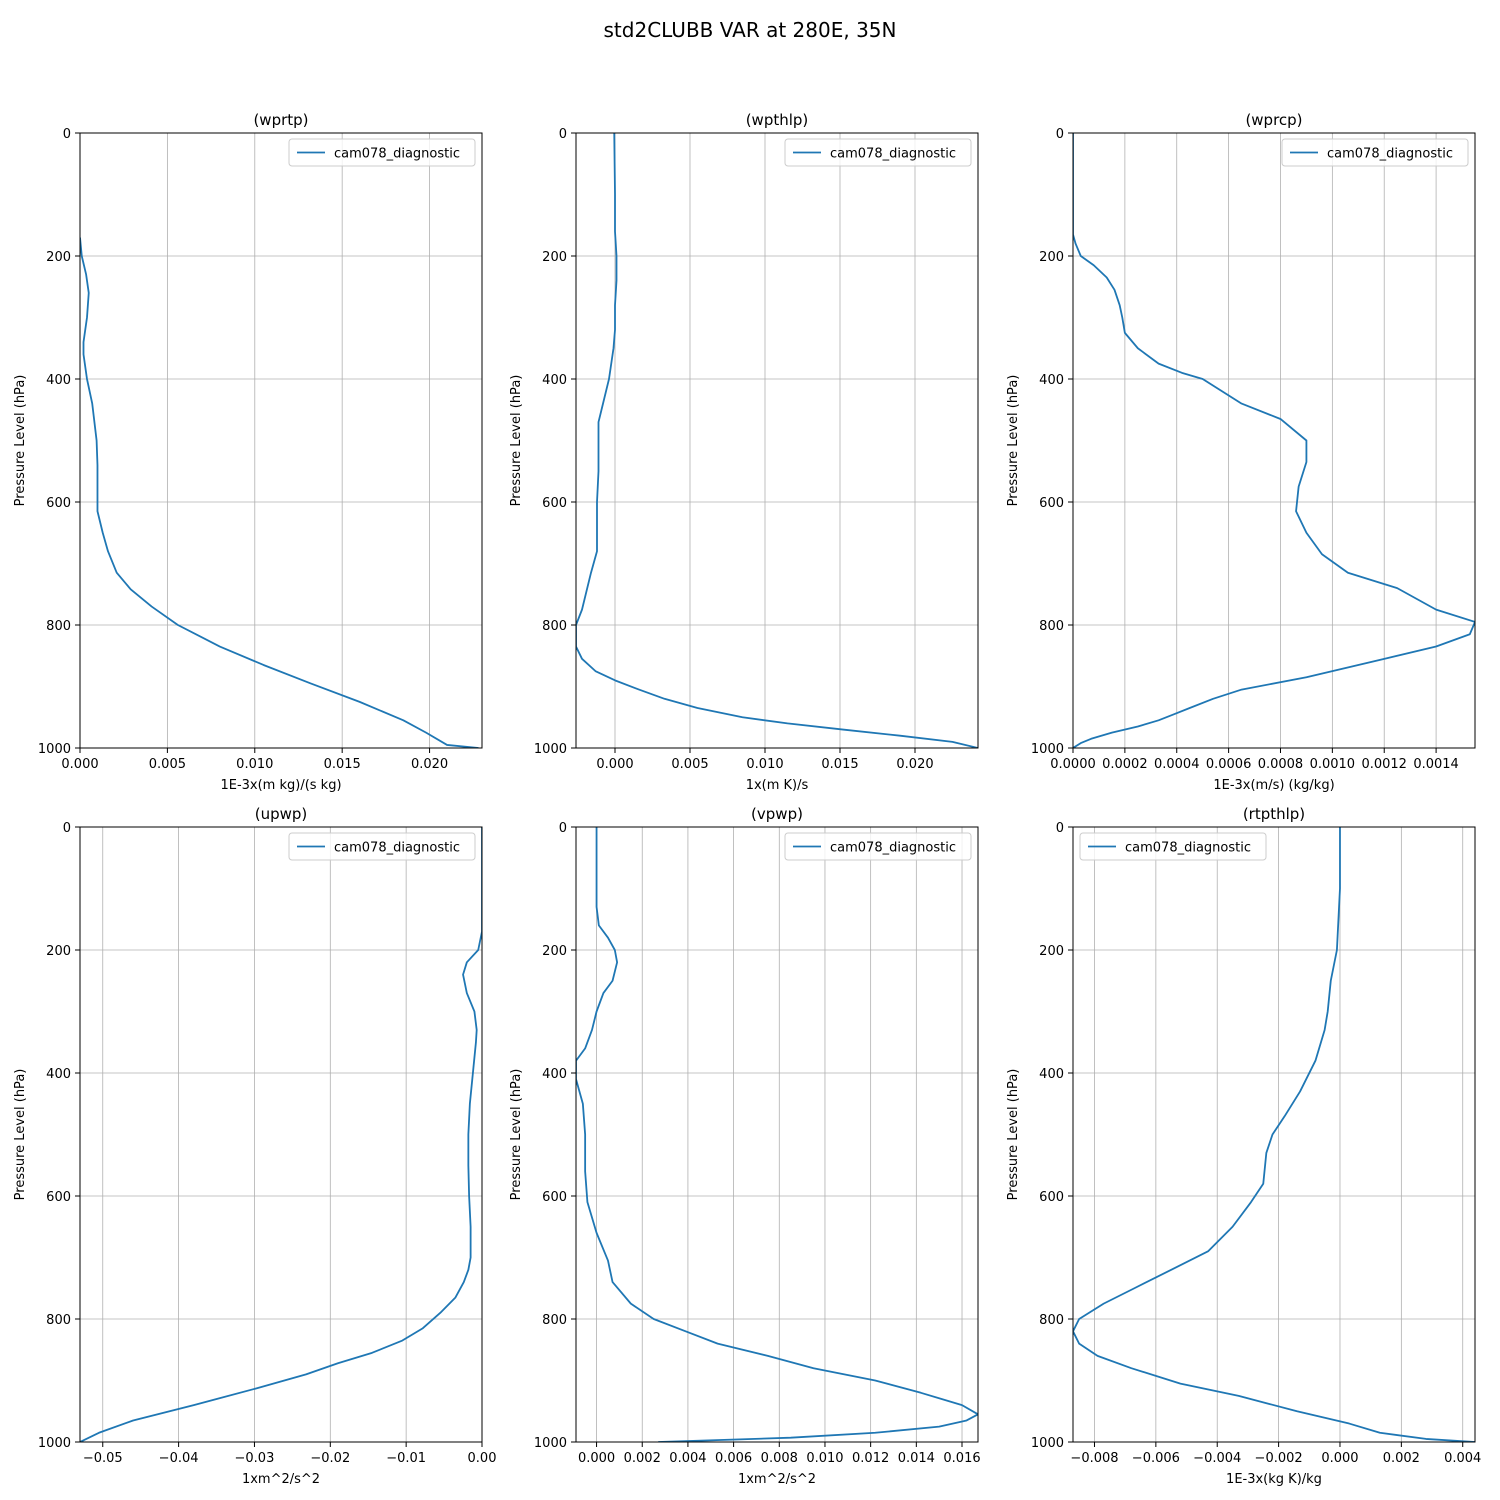  What do you see at coordinates (1217, 1458) in the screenshot?
I see `x-tick-label: −0.004` at bounding box center [1217, 1458].